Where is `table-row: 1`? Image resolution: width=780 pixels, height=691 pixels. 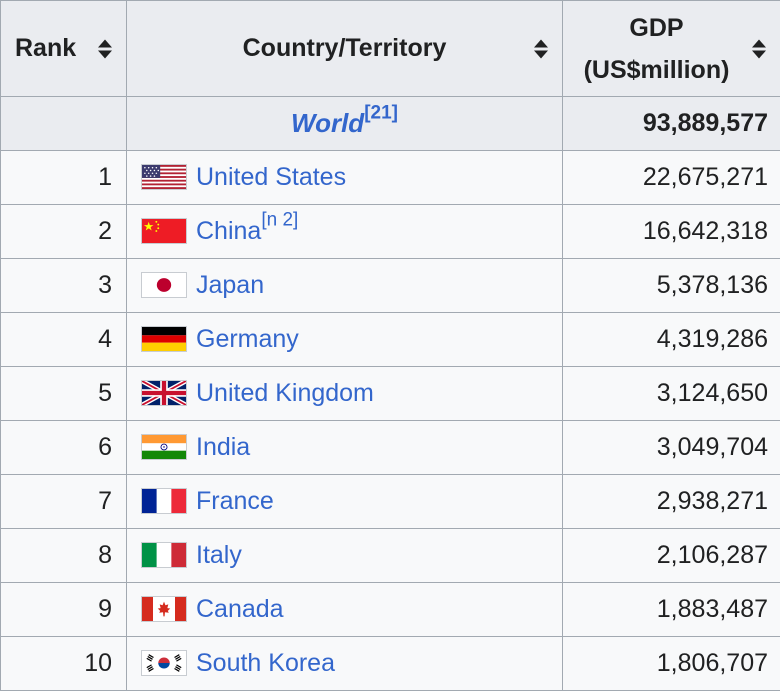 table-row: 1 is located at coordinates (390, 178).